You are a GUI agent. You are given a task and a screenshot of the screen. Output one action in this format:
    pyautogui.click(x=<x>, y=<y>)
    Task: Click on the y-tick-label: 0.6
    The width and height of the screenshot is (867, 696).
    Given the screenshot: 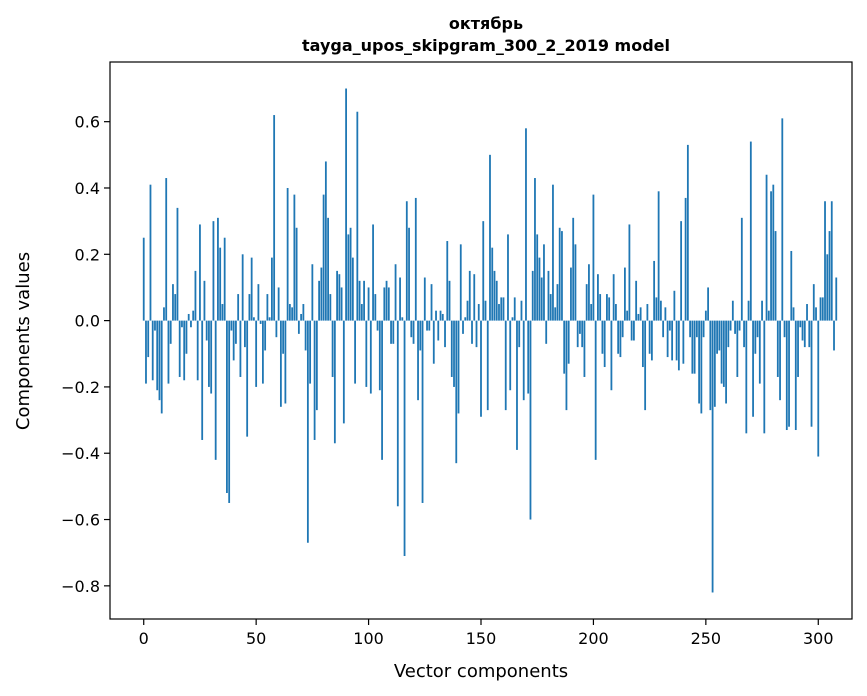 What is the action you would take?
    pyautogui.click(x=87, y=122)
    